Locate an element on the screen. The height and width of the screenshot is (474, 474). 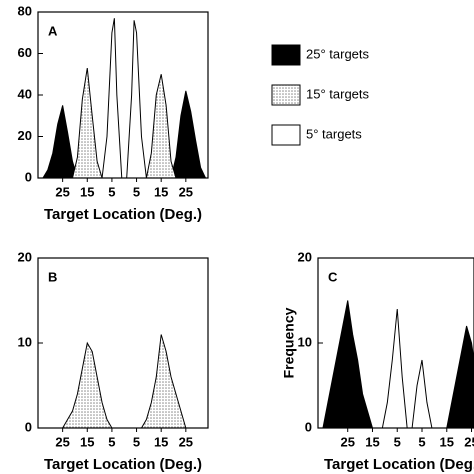
y-tick-label: 60 is located at coordinates (25, 52).